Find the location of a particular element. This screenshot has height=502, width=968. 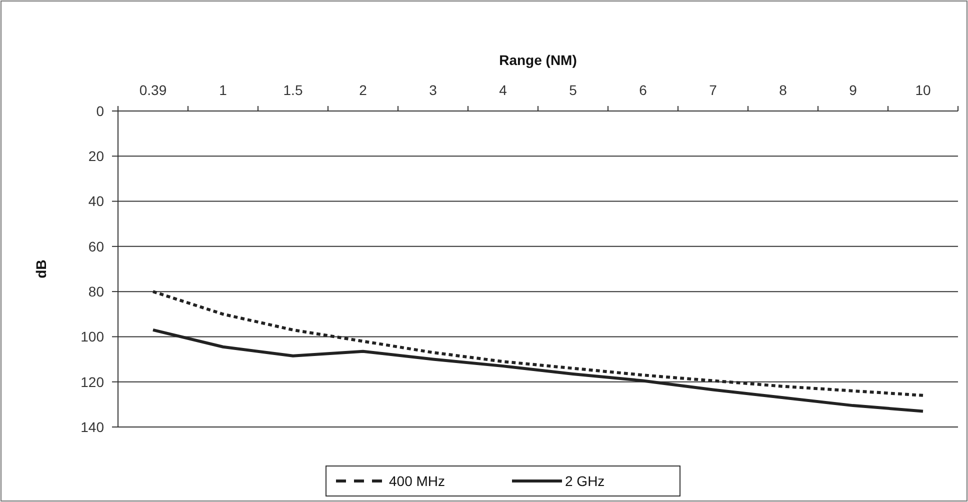

x-tick-label: 1.5 is located at coordinates (293, 90).